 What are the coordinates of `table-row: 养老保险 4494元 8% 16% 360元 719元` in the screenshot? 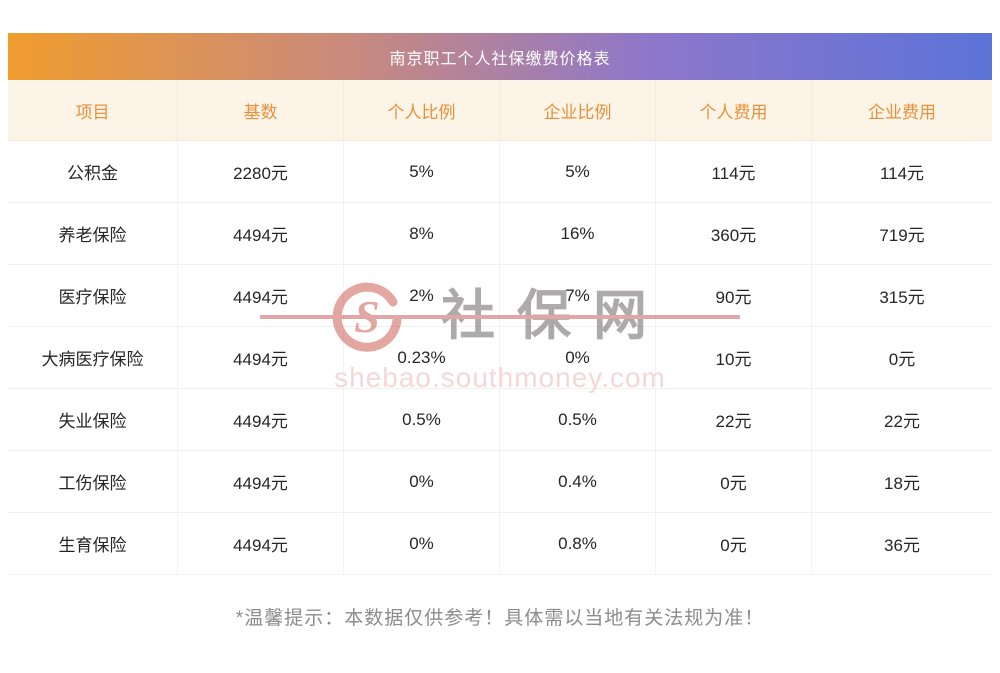 It's located at (500, 234).